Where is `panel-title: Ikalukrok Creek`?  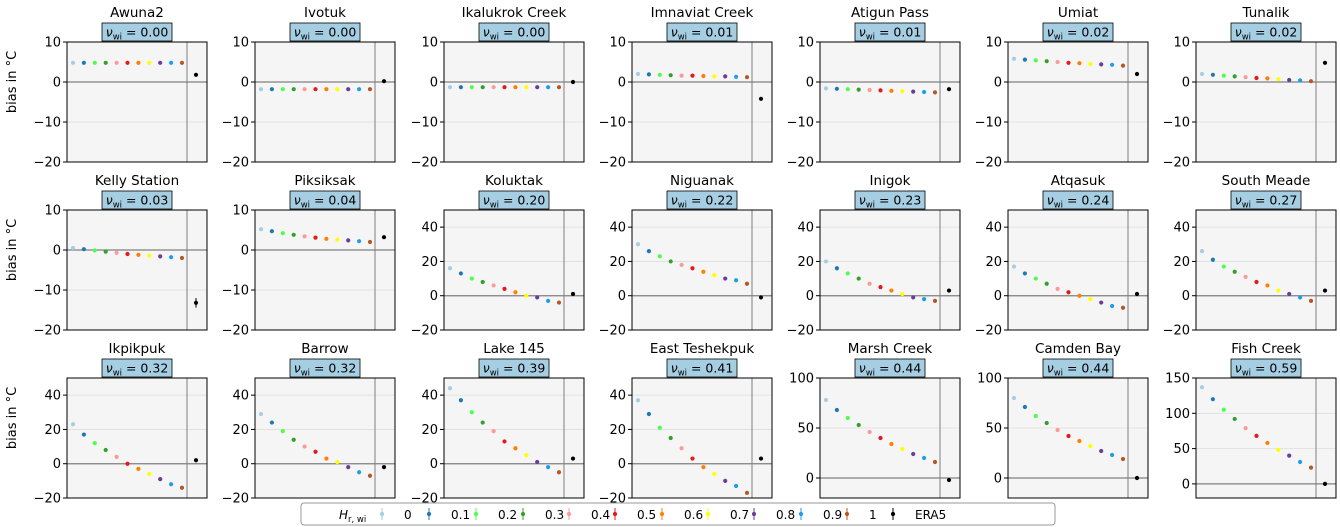
panel-title: Ikalukrok Creek is located at coordinates (514, 13).